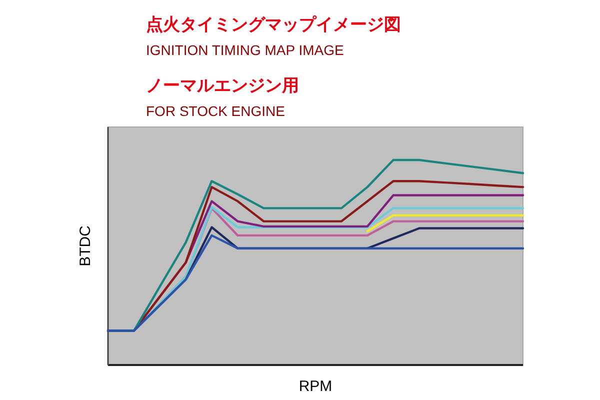 The image size is (600, 400). Describe the element at coordinates (315, 386) in the screenshot. I see `x-axis-title: RPM` at that location.